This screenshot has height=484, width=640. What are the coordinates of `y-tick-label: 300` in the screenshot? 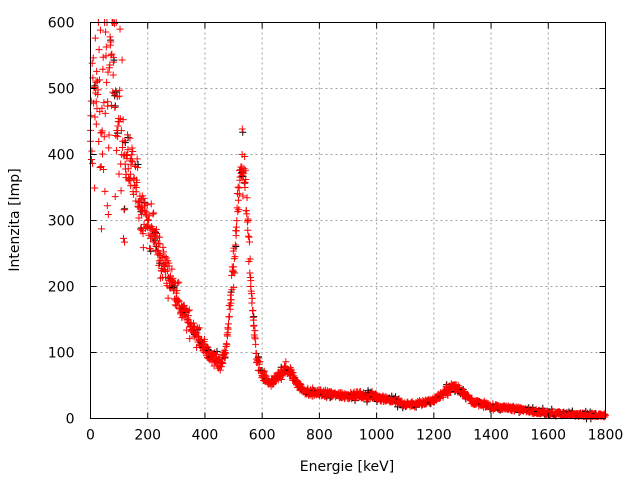 It's located at (61, 222).